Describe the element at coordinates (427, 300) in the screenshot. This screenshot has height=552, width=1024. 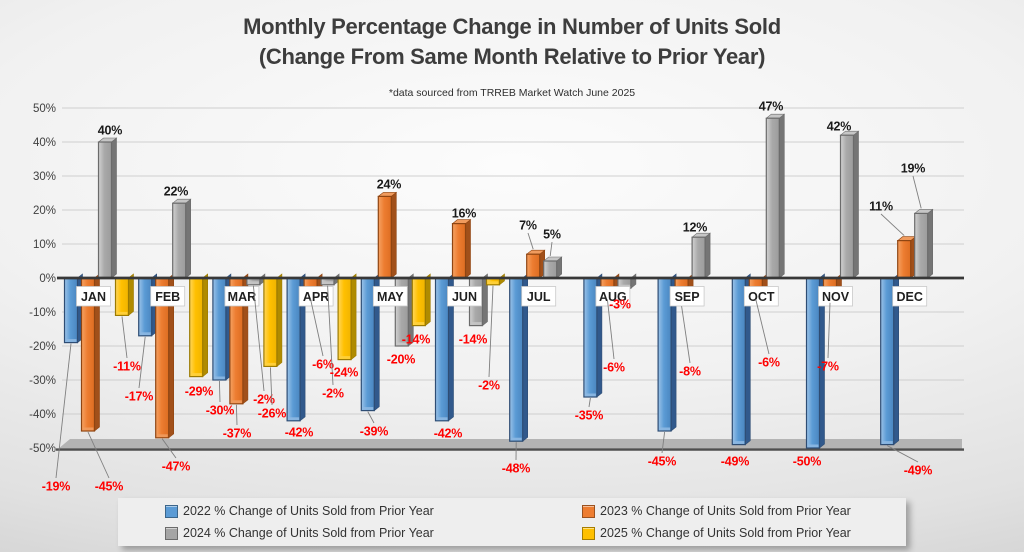
I see `bar-2025-may-side` at that location.